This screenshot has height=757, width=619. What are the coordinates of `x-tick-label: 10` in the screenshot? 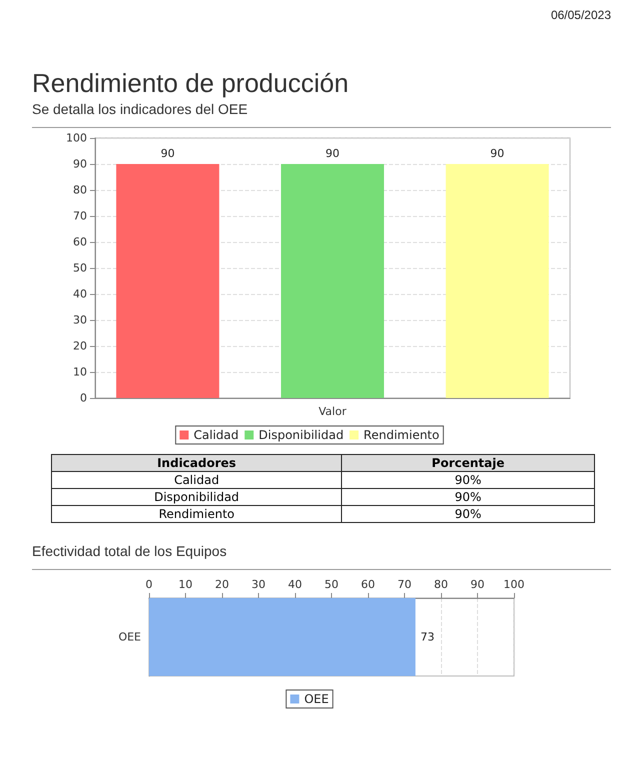 It's located at (185, 584).